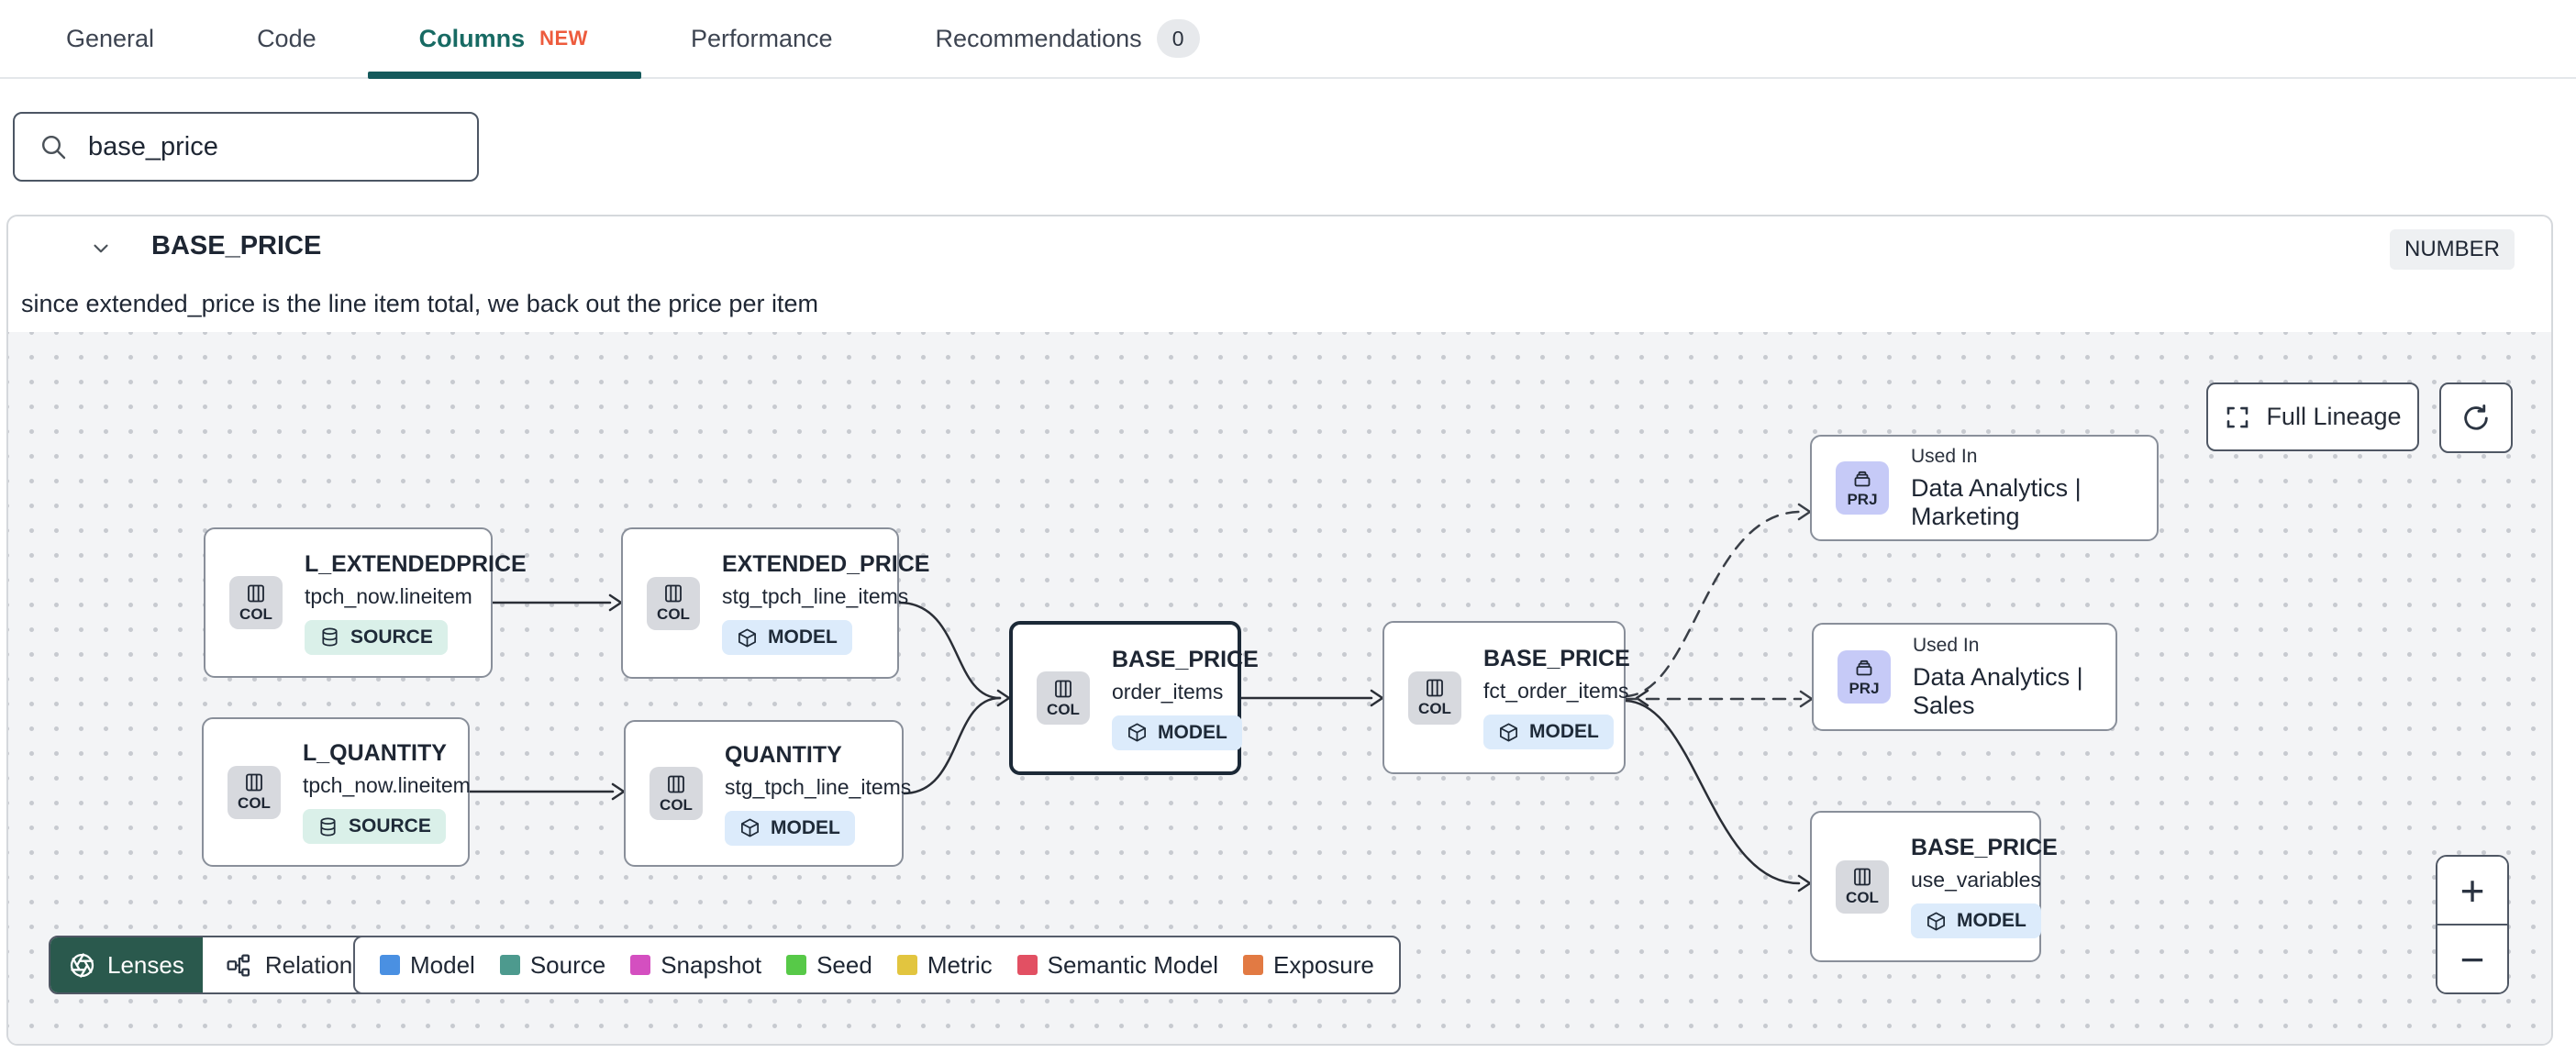 Image resolution: width=2576 pixels, height=1053 pixels. What do you see at coordinates (695, 965) in the screenshot?
I see `legend-item-snapshot: Snapshot` at bounding box center [695, 965].